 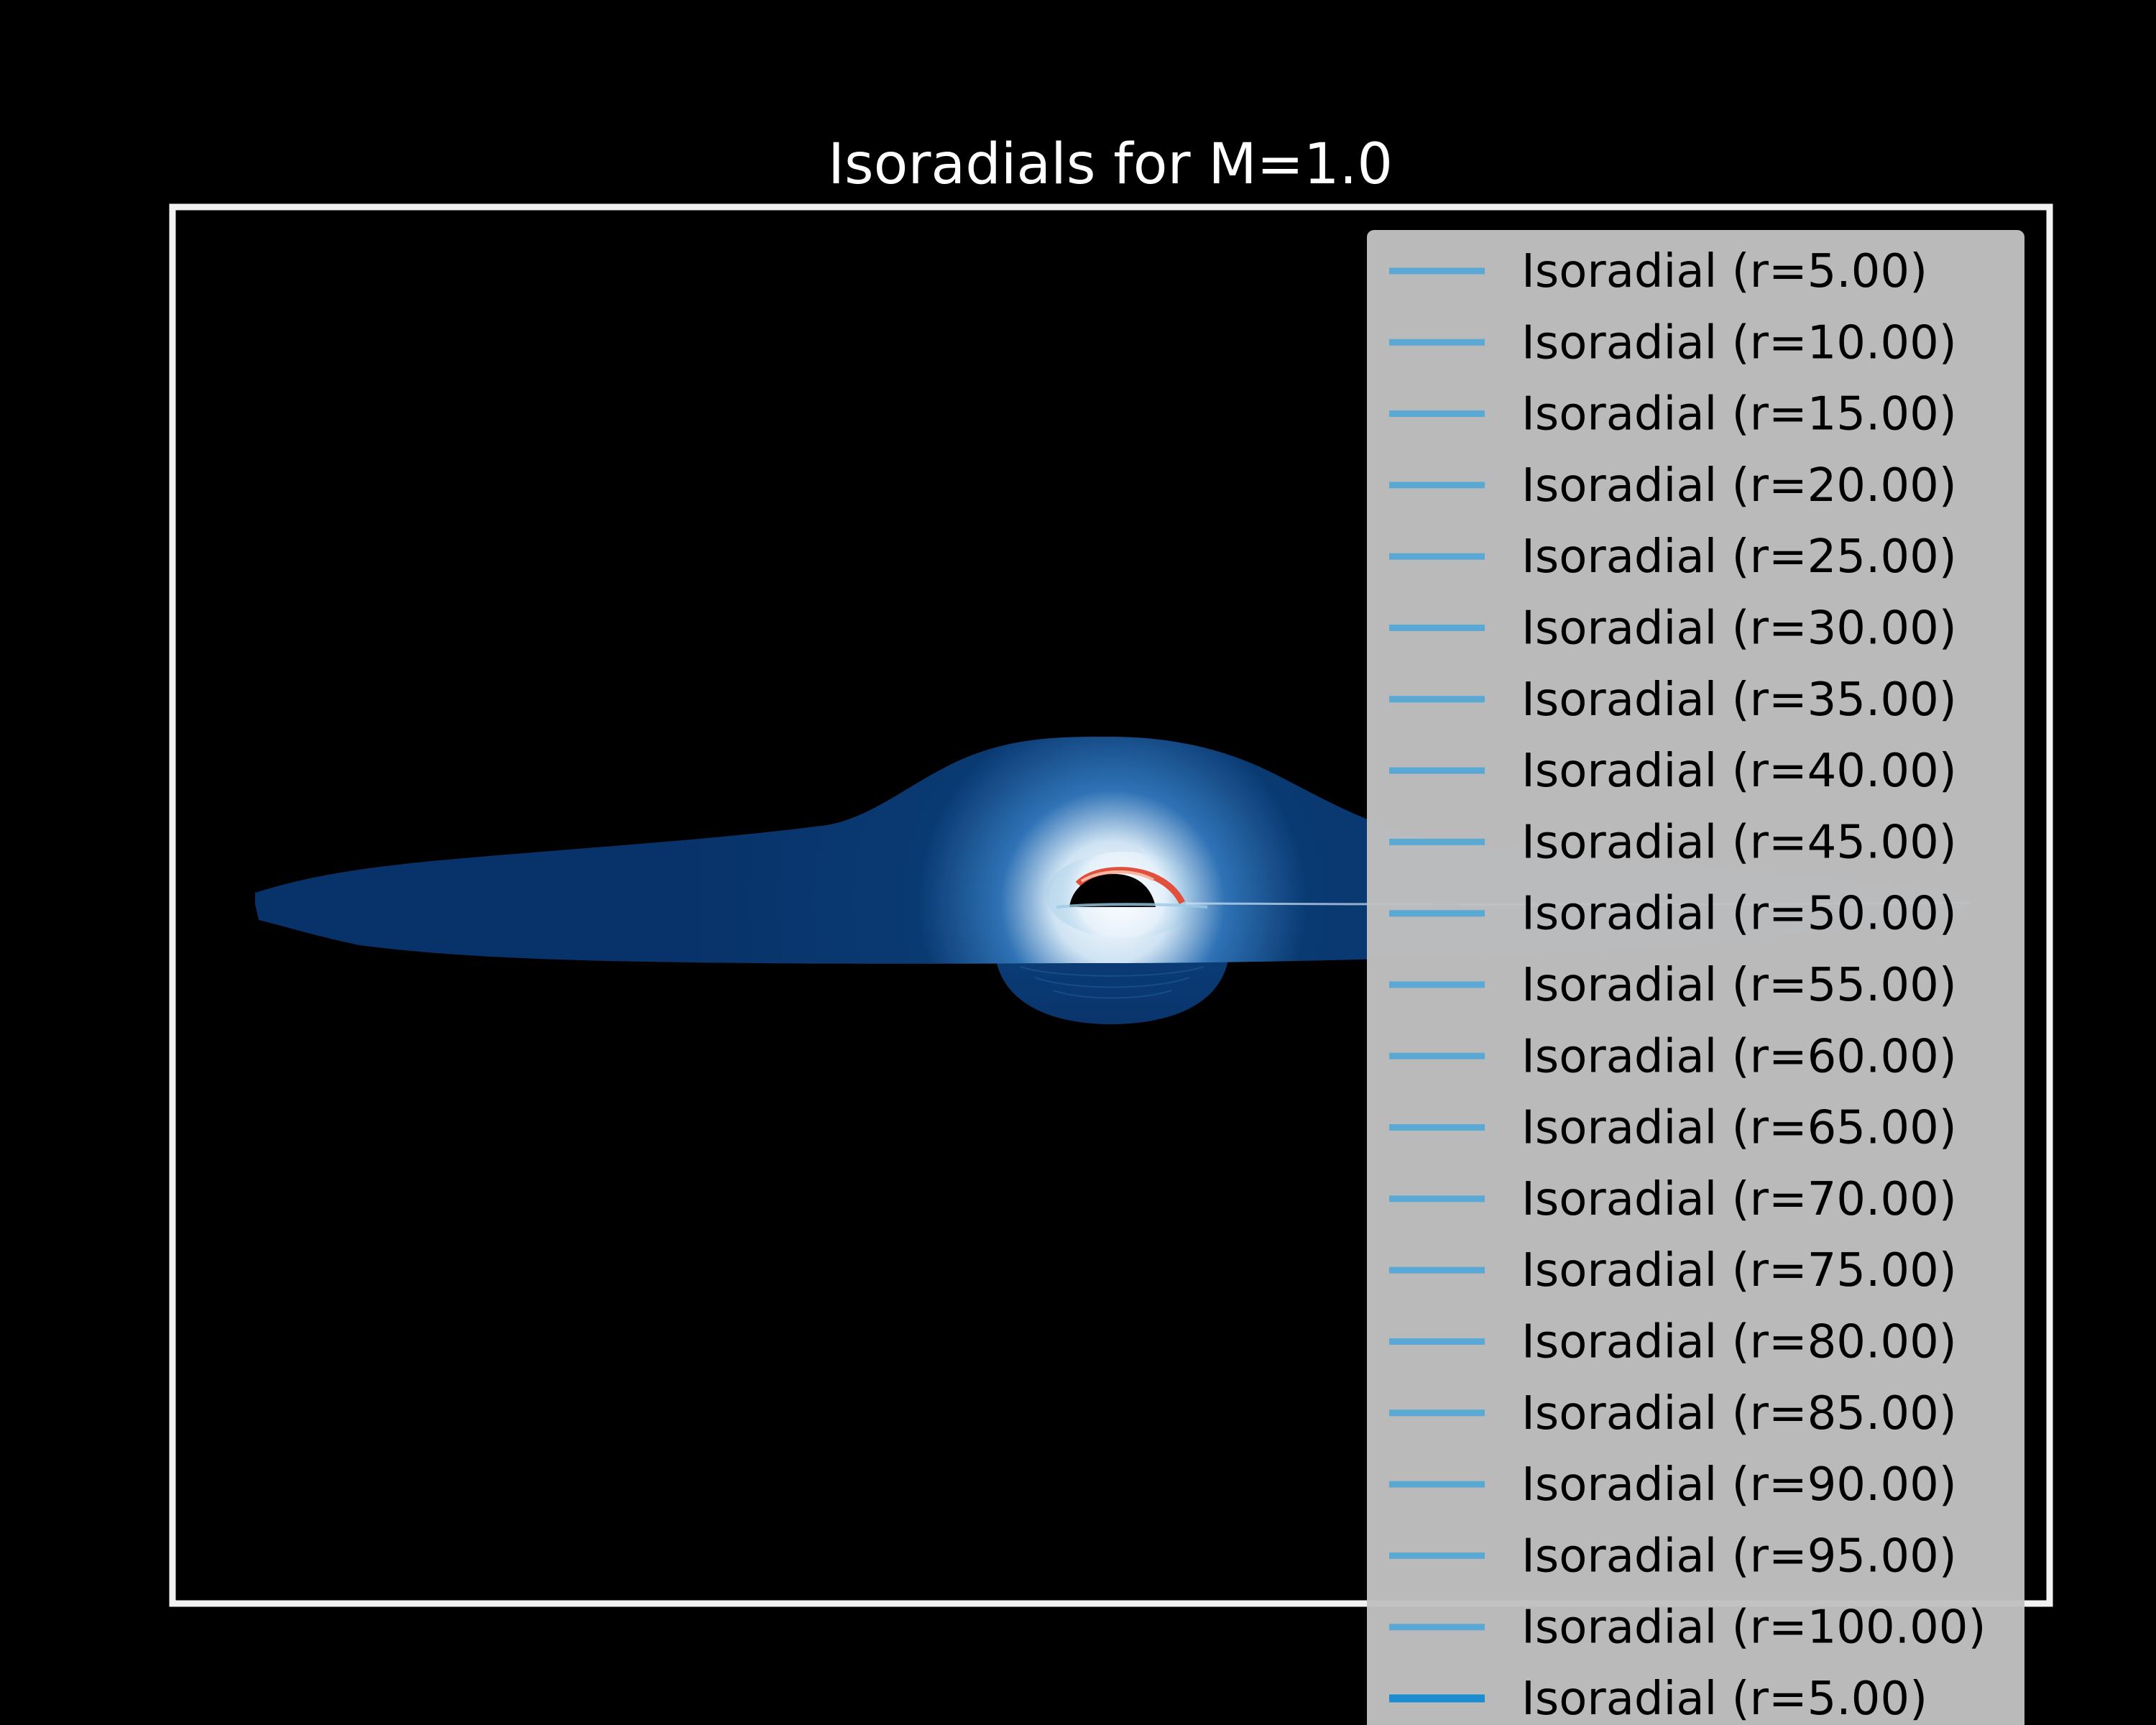 I want to click on legend-label-7: Isoradial (r=40.00), so click(x=1739, y=771).